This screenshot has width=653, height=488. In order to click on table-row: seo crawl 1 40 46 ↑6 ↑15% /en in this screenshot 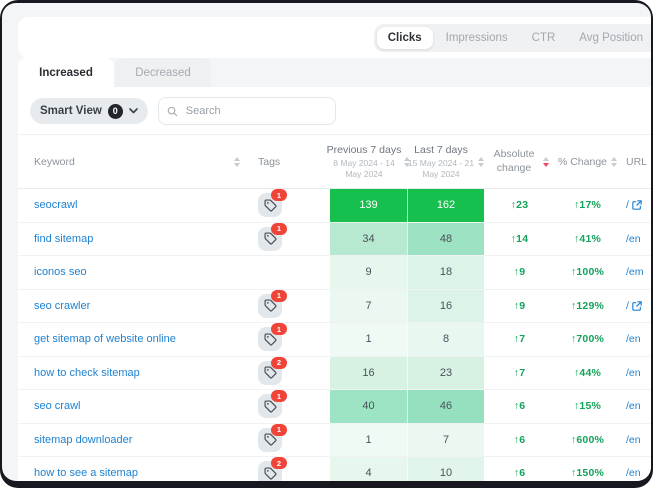, I will do `click(334, 407)`.